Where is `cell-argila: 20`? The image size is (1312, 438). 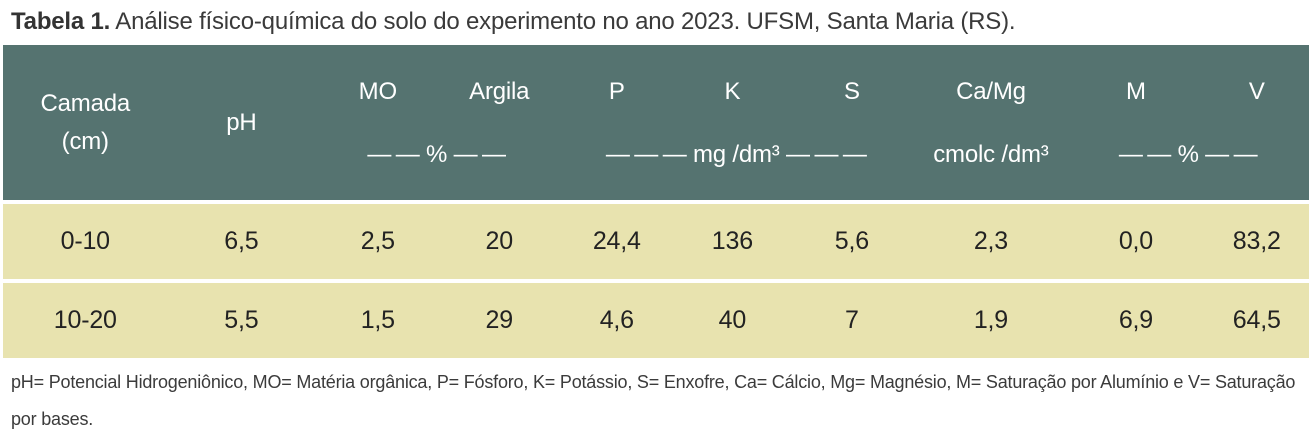
cell-argila: 20 is located at coordinates (499, 240).